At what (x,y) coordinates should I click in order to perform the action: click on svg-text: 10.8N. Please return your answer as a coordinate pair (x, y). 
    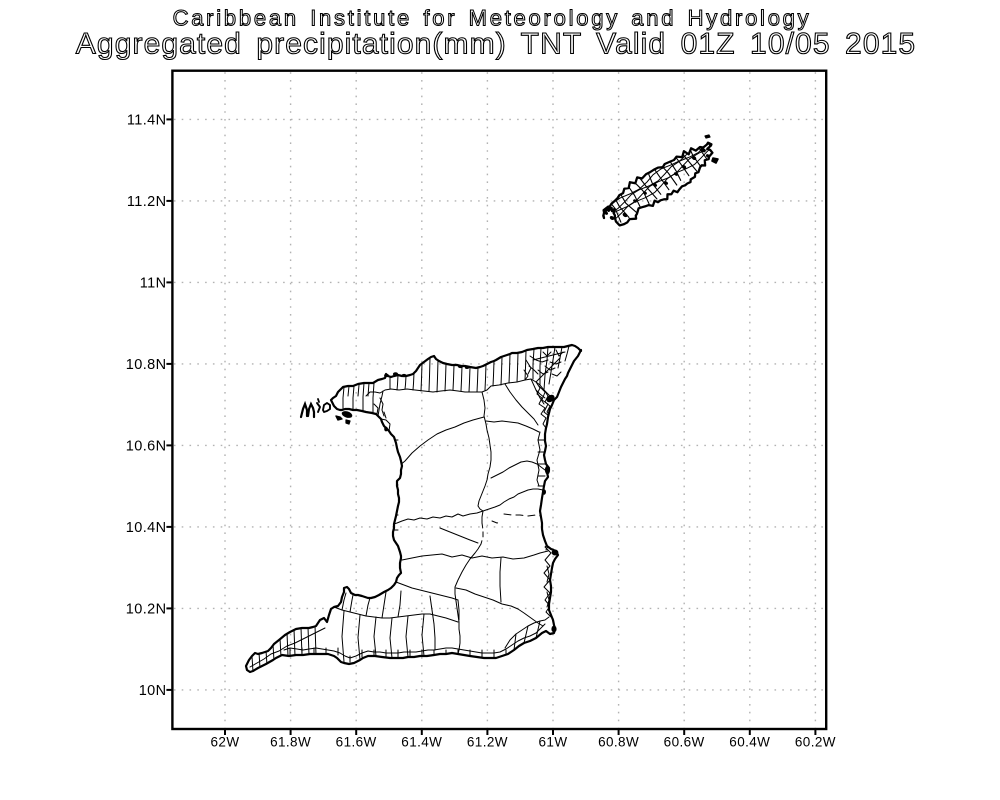
    Looking at the image, I should click on (146, 365).